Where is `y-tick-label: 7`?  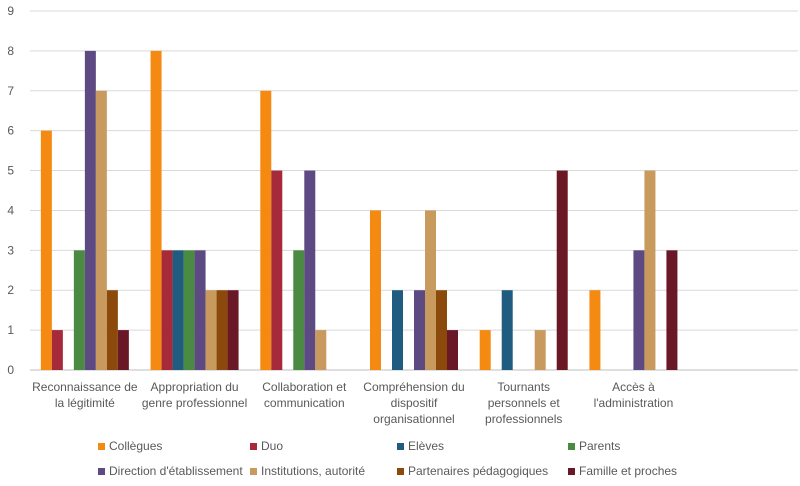 y-tick-label: 7 is located at coordinates (10, 91).